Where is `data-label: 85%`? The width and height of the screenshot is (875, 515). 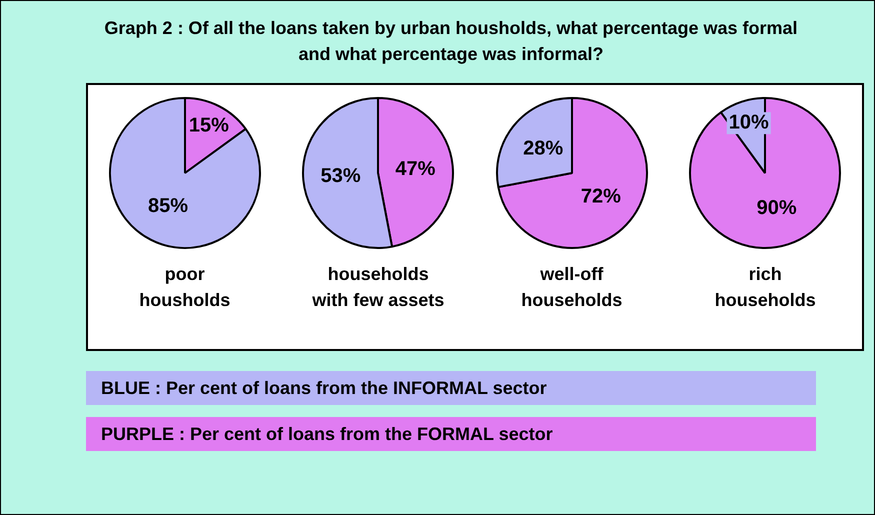
data-label: 85% is located at coordinates (168, 205).